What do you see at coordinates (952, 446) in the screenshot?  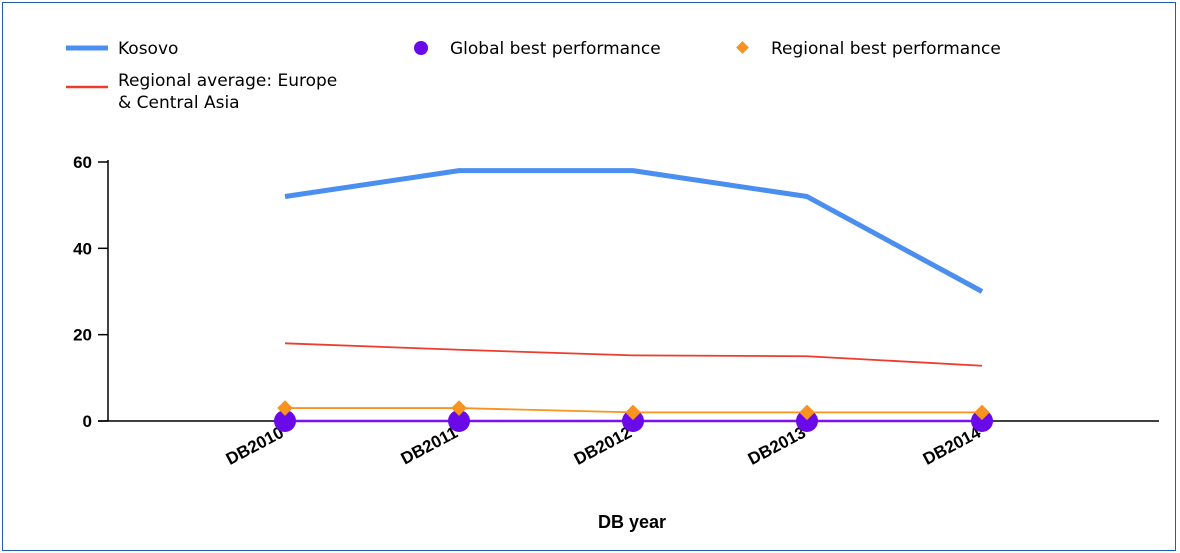 I see `x-tick-label: DB2014` at bounding box center [952, 446].